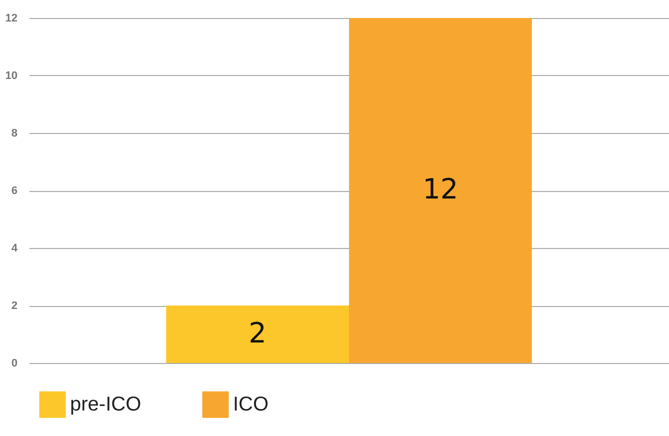 This screenshot has height=436, width=669. I want to click on legend-label: pre-ICO, so click(106, 405).